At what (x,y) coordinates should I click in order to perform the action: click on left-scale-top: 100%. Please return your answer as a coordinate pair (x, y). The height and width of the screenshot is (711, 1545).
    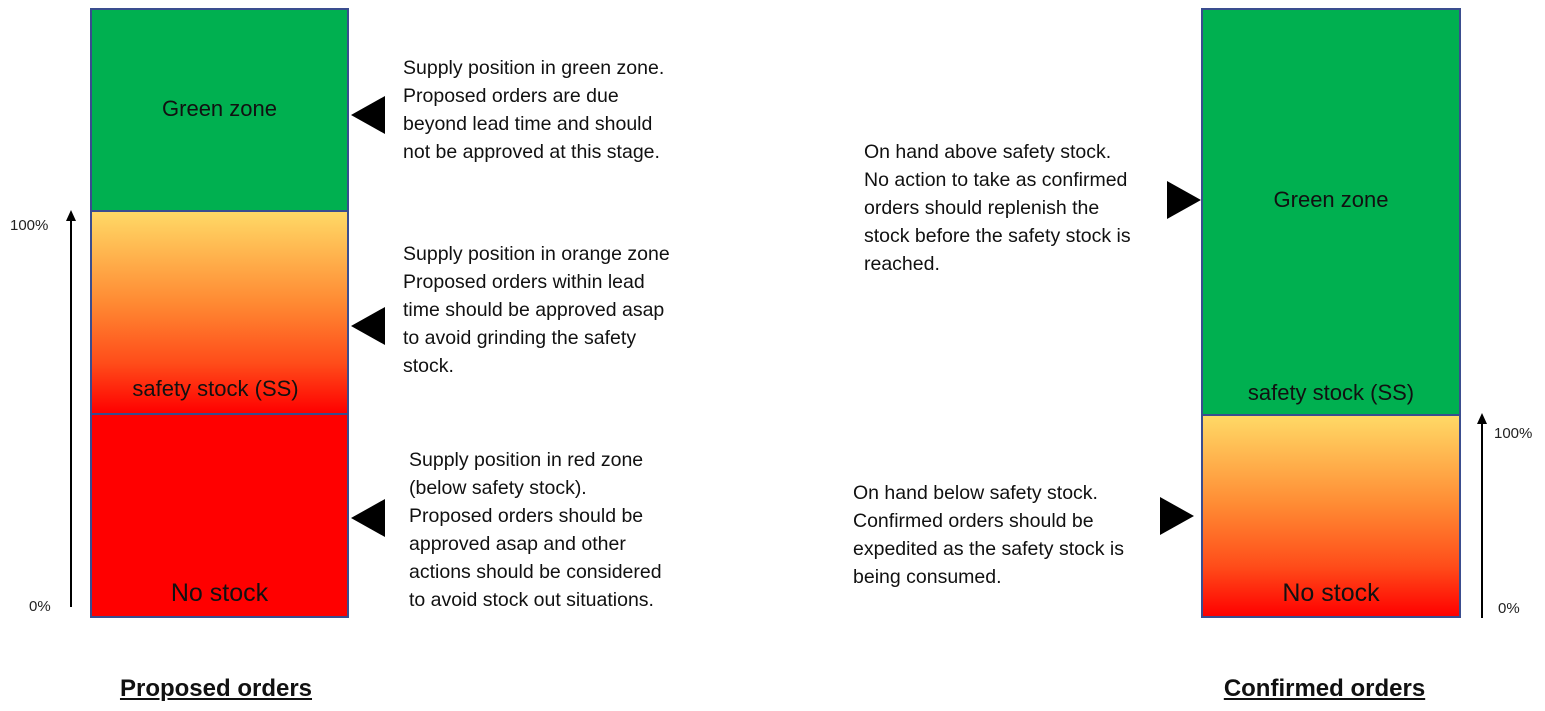
    Looking at the image, I should click on (29, 225).